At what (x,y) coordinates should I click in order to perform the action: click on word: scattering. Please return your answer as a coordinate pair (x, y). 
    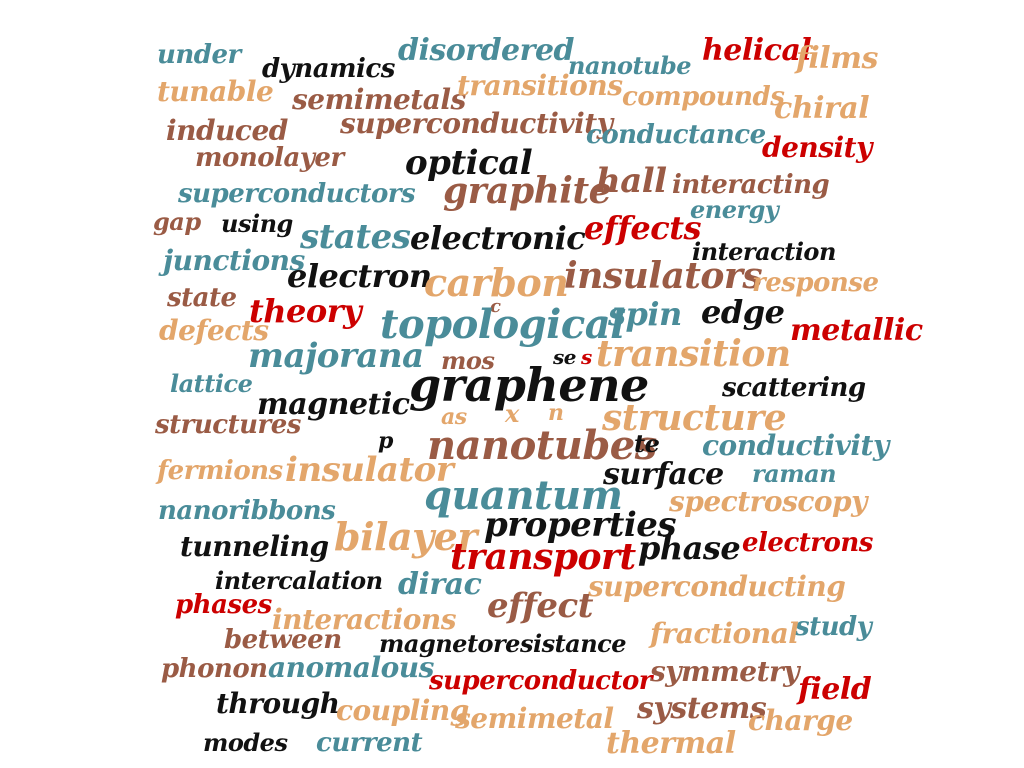
    Looking at the image, I should click on (794, 388).